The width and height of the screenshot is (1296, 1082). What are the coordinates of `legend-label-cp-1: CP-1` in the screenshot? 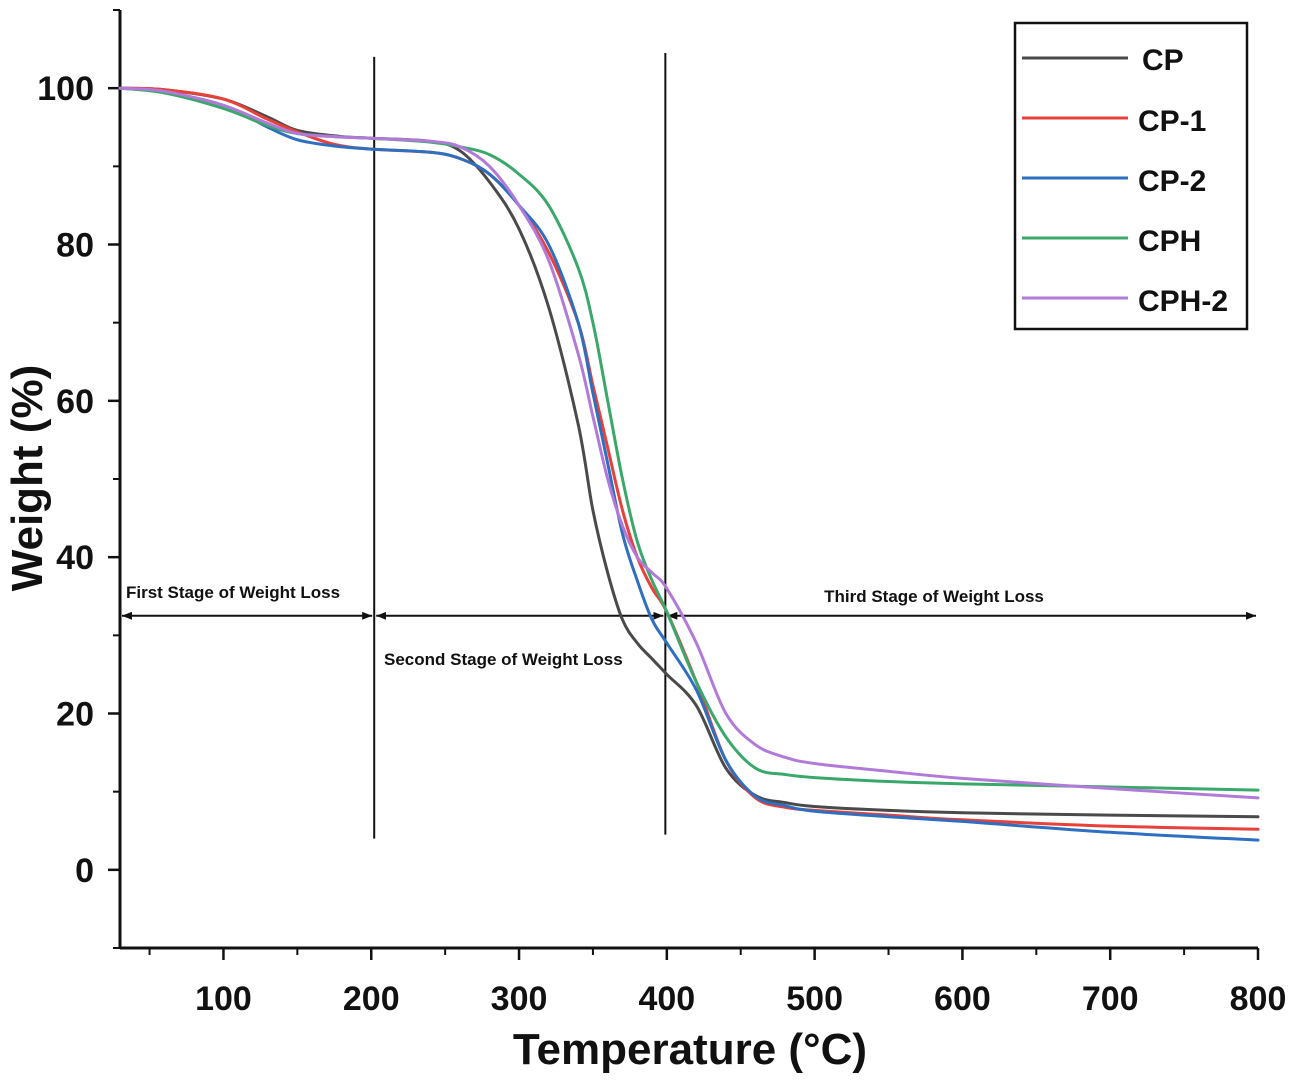 It's located at (1172, 121).